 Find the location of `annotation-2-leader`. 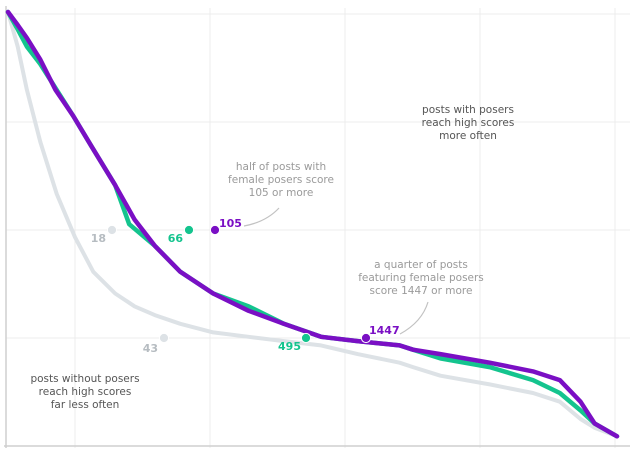

annotation-2-leader is located at coordinates (414, 318).